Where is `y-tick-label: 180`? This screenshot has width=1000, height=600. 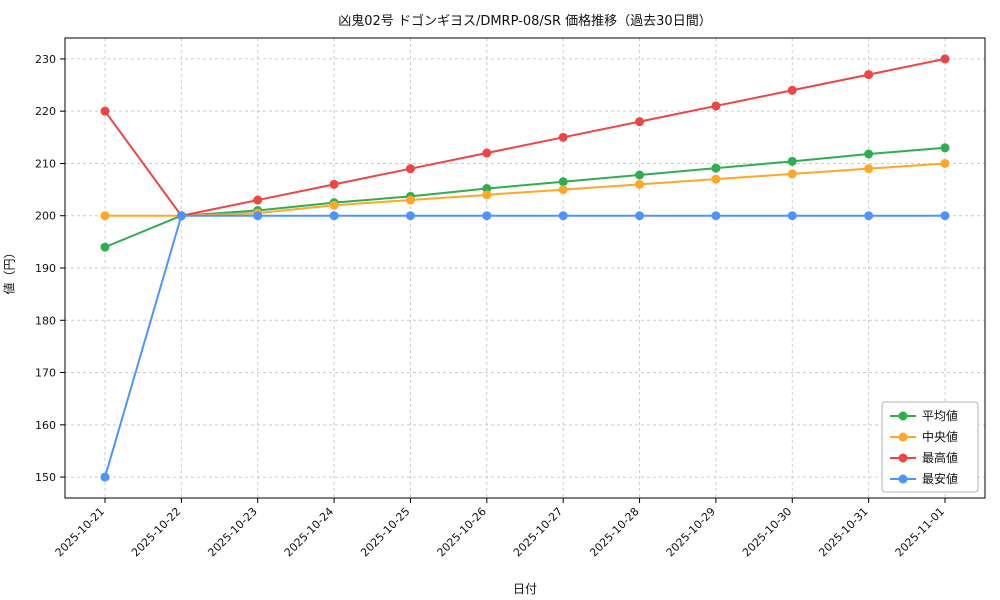
y-tick-label: 180 is located at coordinates (45, 320).